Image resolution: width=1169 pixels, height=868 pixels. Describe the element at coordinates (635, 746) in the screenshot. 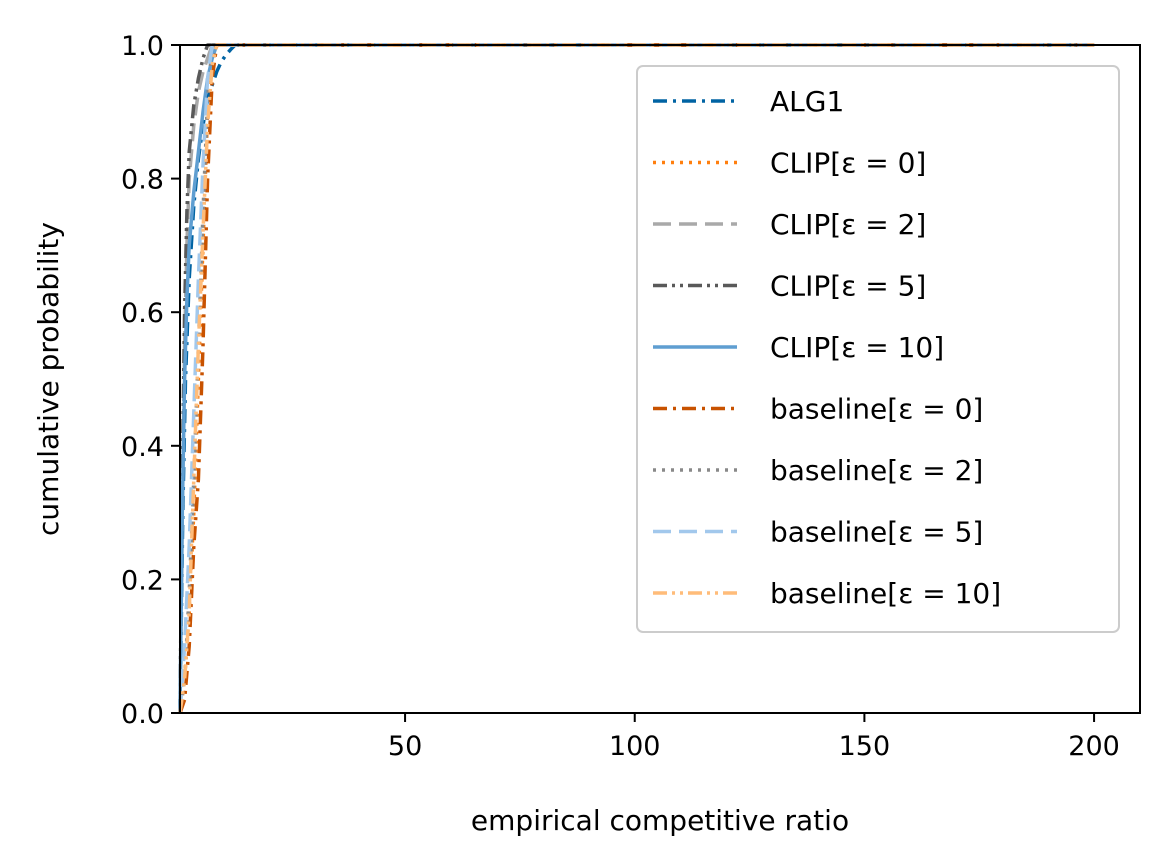

I see `x-tick-label: 100` at that location.